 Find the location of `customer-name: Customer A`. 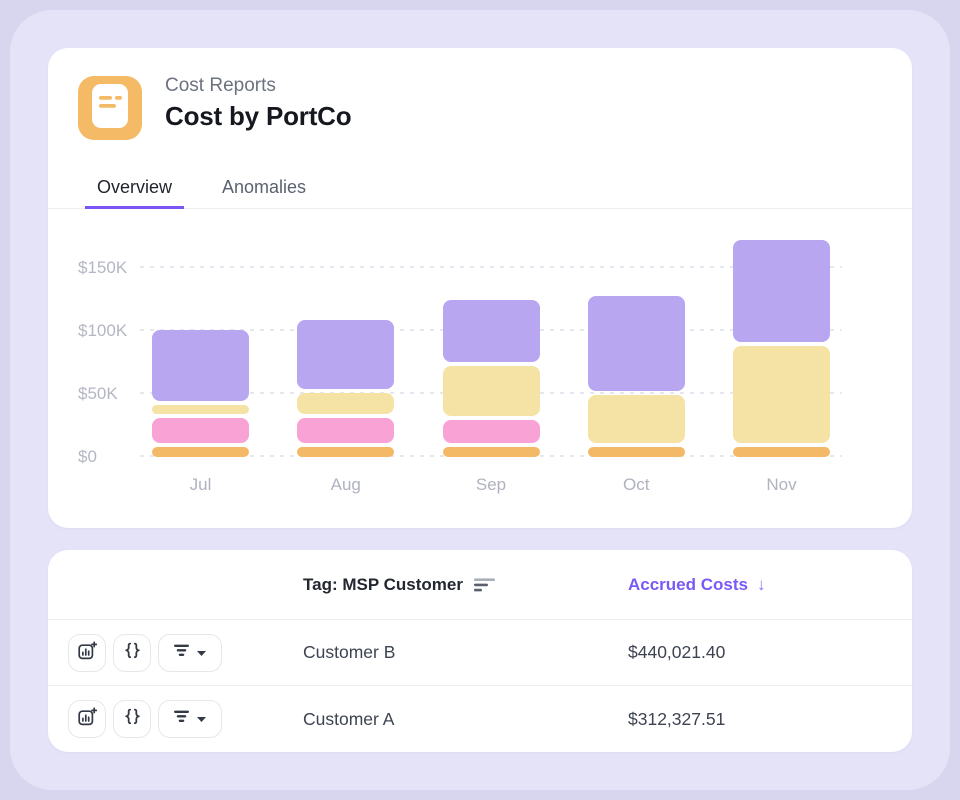

customer-name: Customer A is located at coordinates (349, 718).